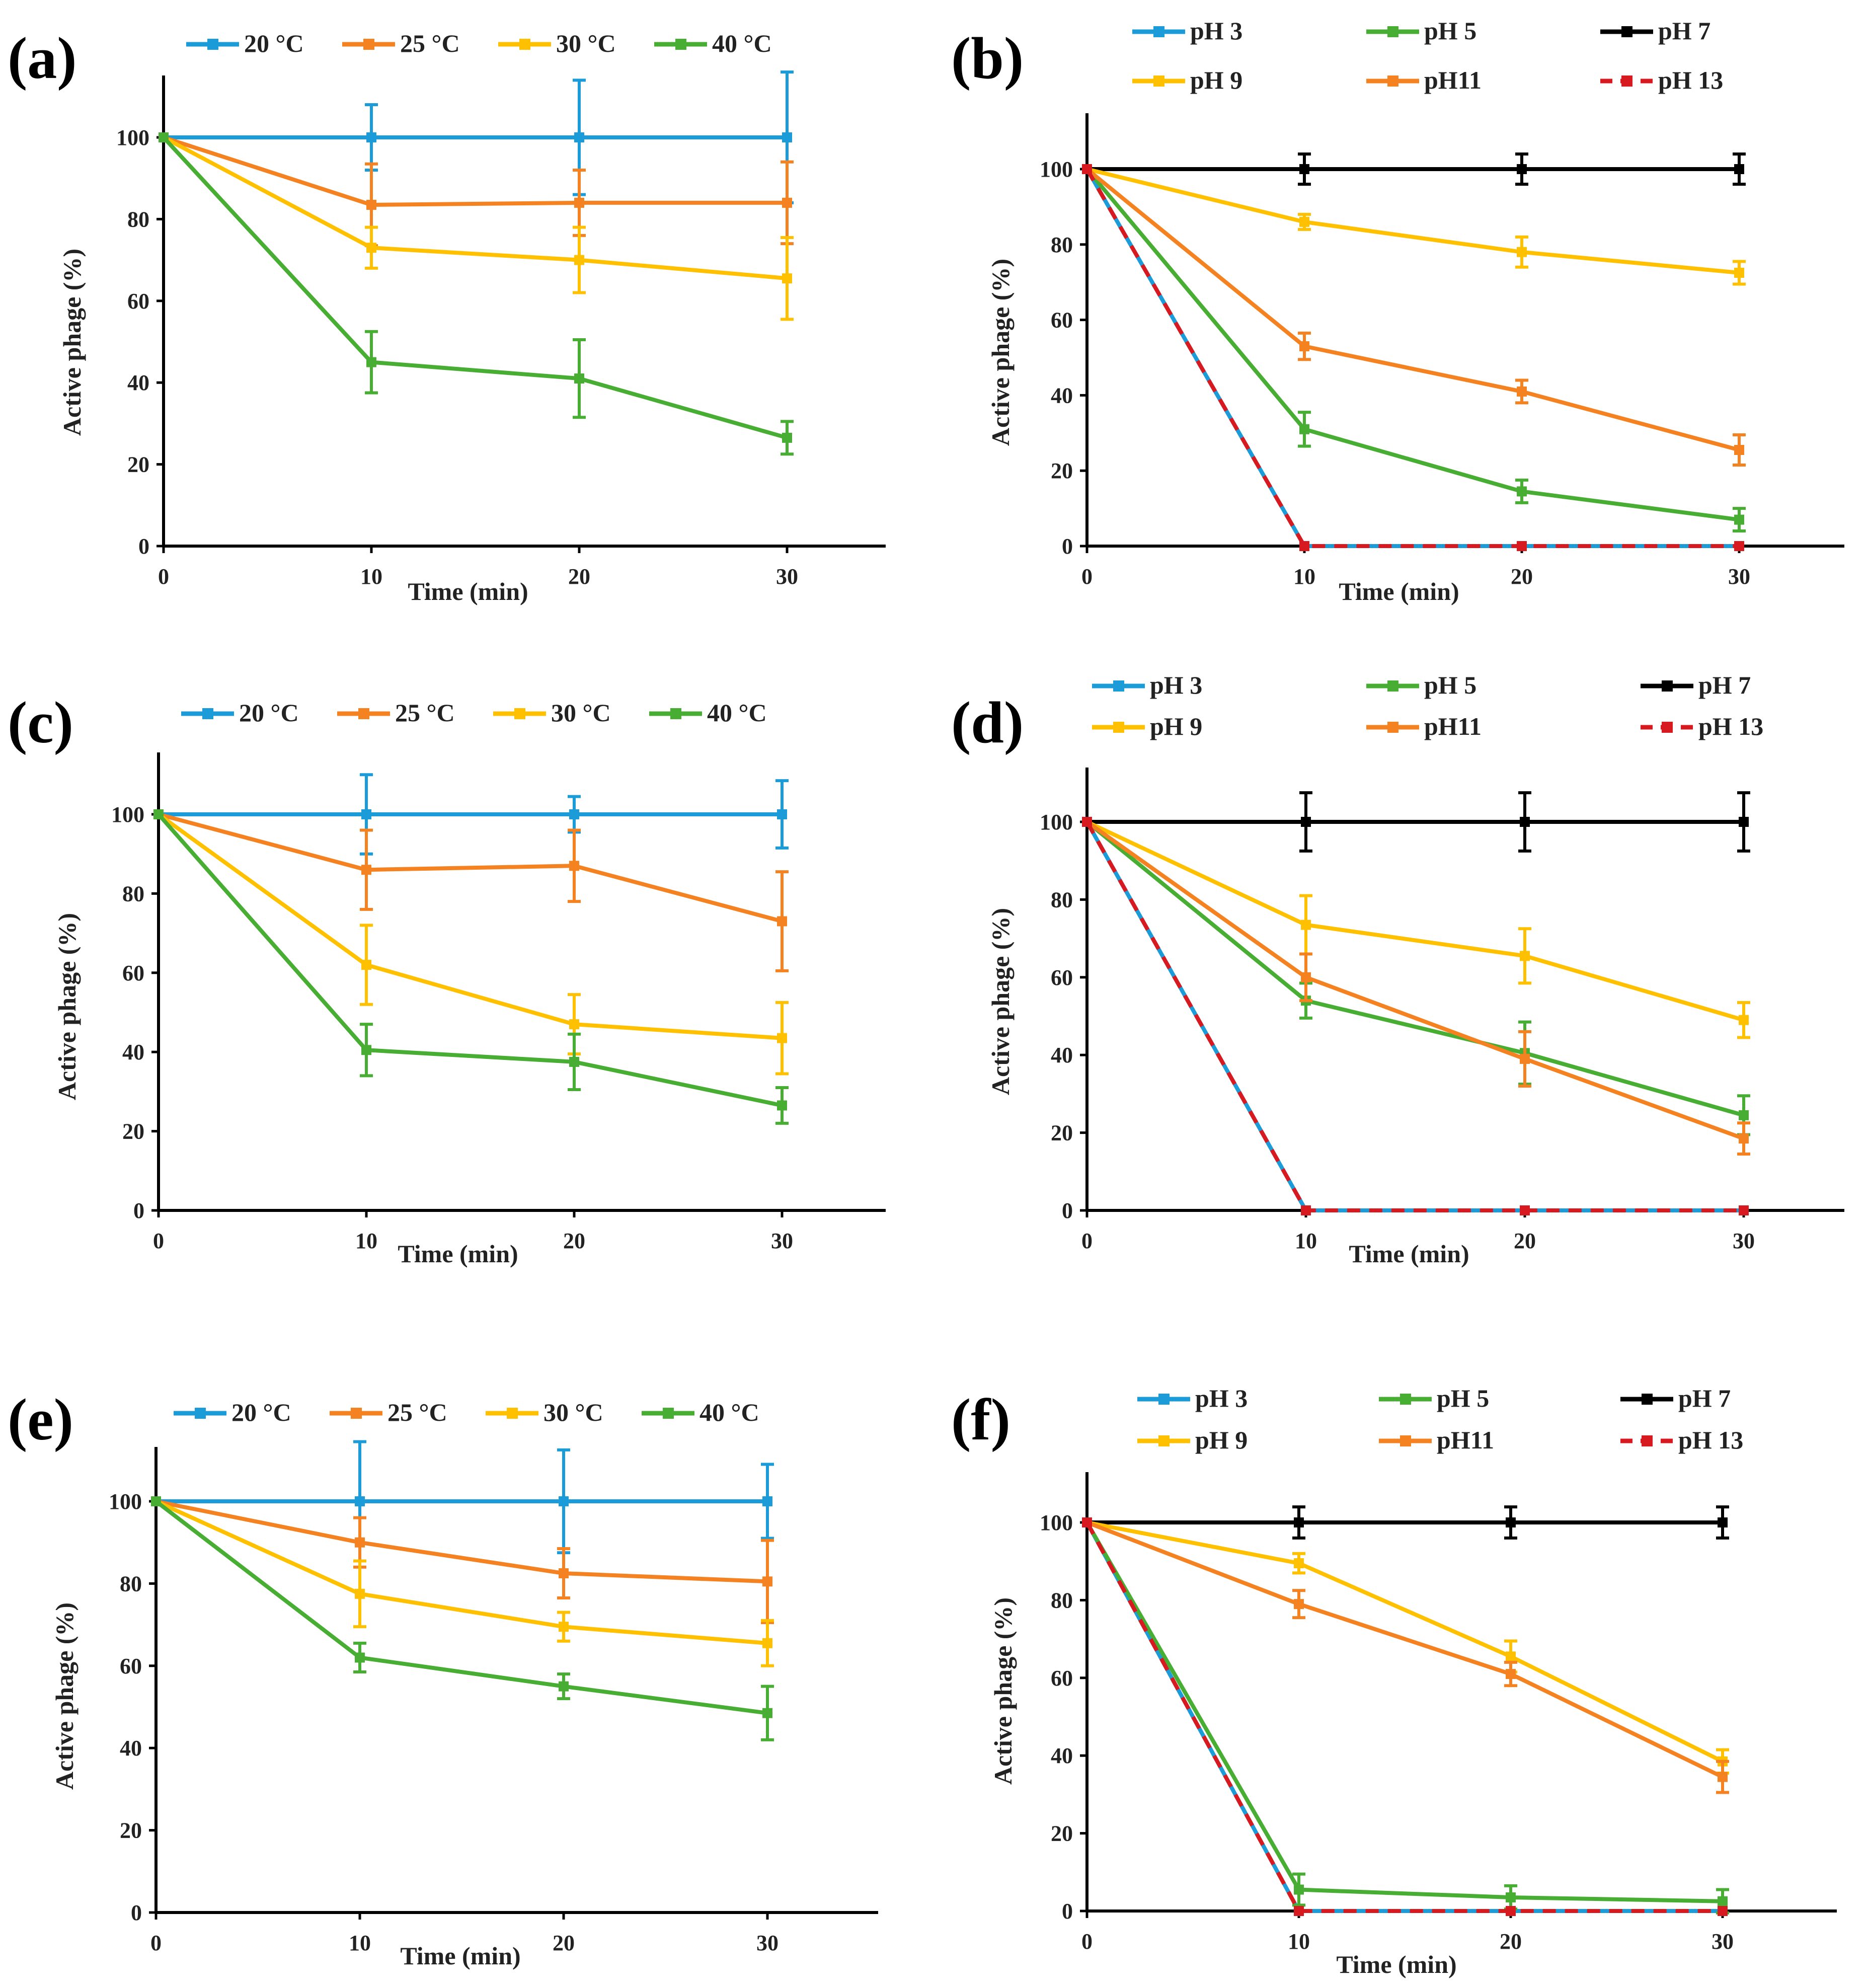 The width and height of the screenshot is (1867, 1988). Describe the element at coordinates (742, 43) in the screenshot. I see `legend-label: 40 °C` at that location.